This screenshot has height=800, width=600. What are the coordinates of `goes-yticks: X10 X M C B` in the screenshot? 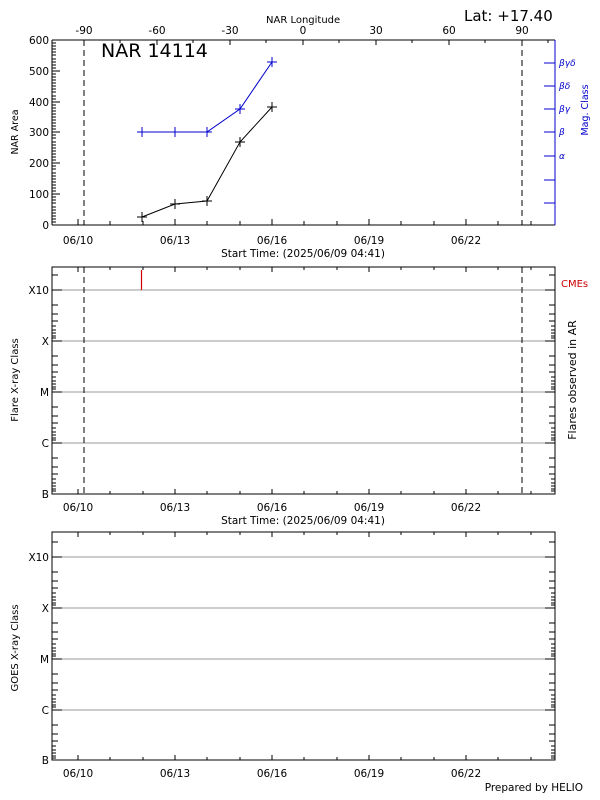 It's located at (38, 659).